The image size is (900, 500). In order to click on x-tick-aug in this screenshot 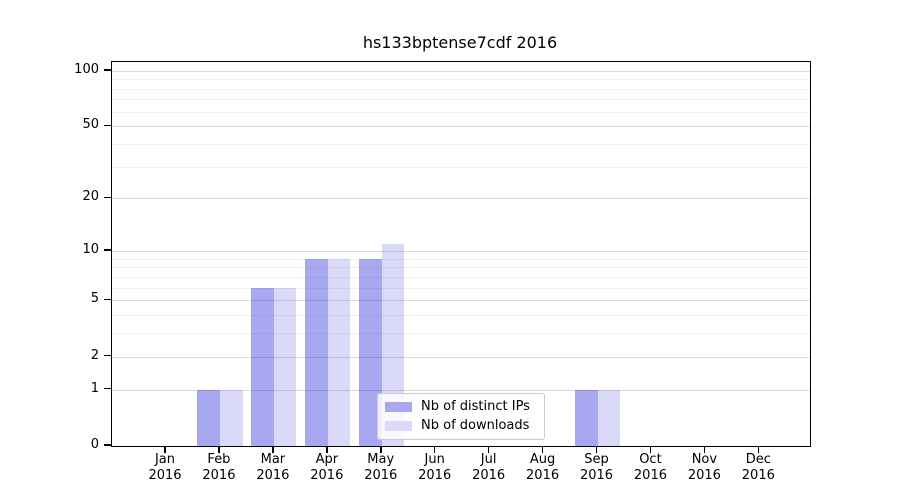, I will do `click(542, 449)`.